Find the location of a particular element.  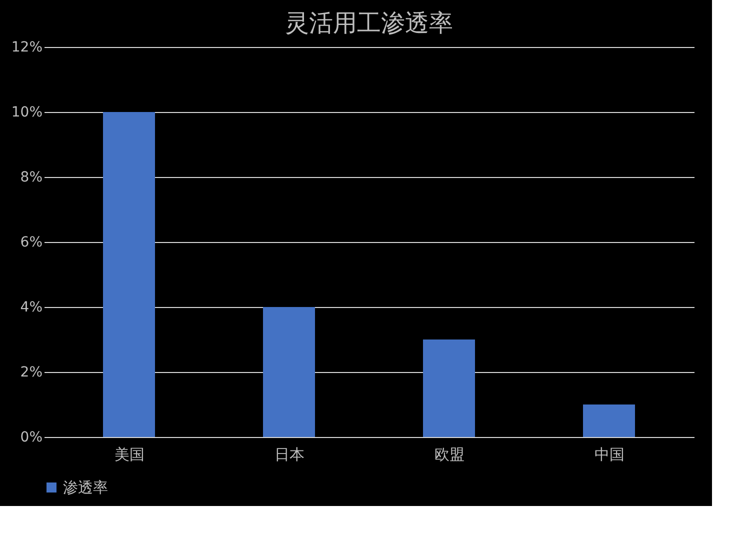

x-tick-label: 美国 is located at coordinates (129, 455).